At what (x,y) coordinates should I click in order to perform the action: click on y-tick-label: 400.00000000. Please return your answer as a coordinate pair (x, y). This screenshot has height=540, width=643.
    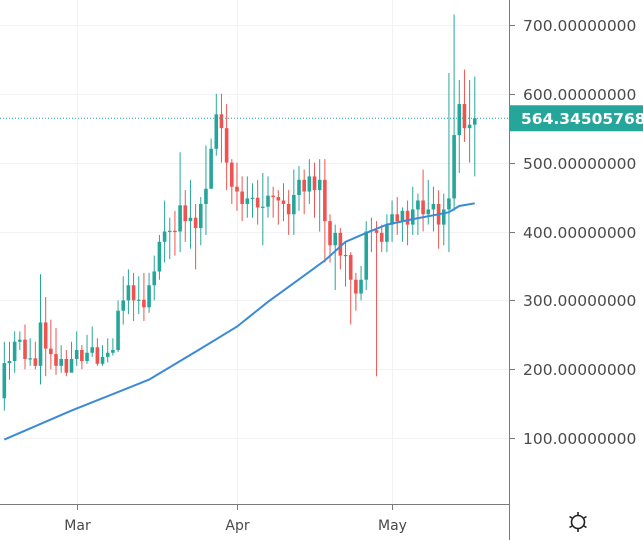
    Looking at the image, I should click on (579, 233).